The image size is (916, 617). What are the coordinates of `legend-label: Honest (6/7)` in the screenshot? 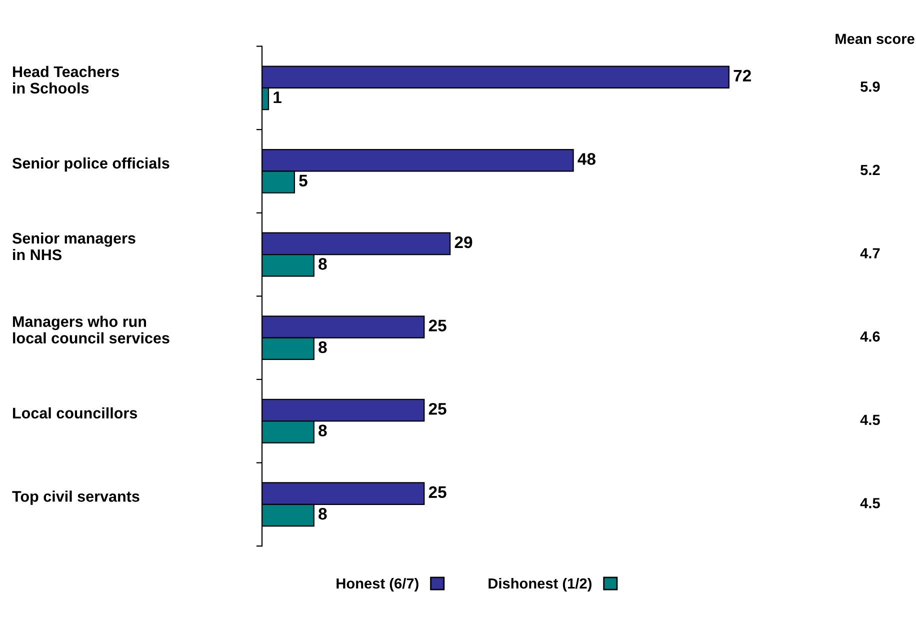 It's located at (377, 585).